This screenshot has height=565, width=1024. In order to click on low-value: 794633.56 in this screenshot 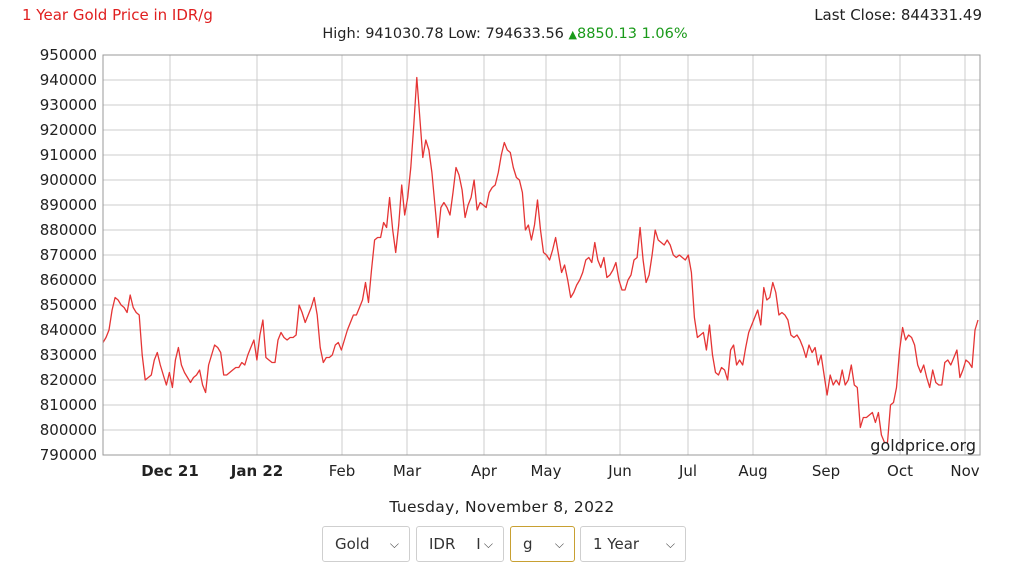, I will do `click(524, 34)`.